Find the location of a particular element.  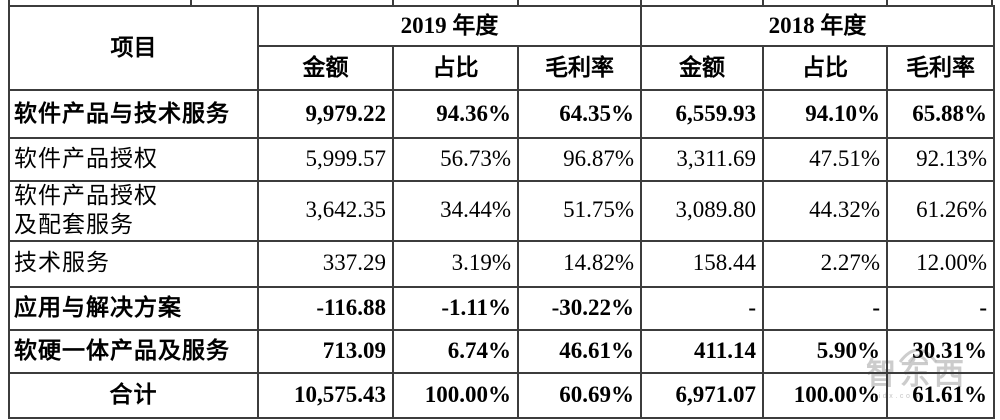

row-label: 应用与解决方案 is located at coordinates (133, 308).